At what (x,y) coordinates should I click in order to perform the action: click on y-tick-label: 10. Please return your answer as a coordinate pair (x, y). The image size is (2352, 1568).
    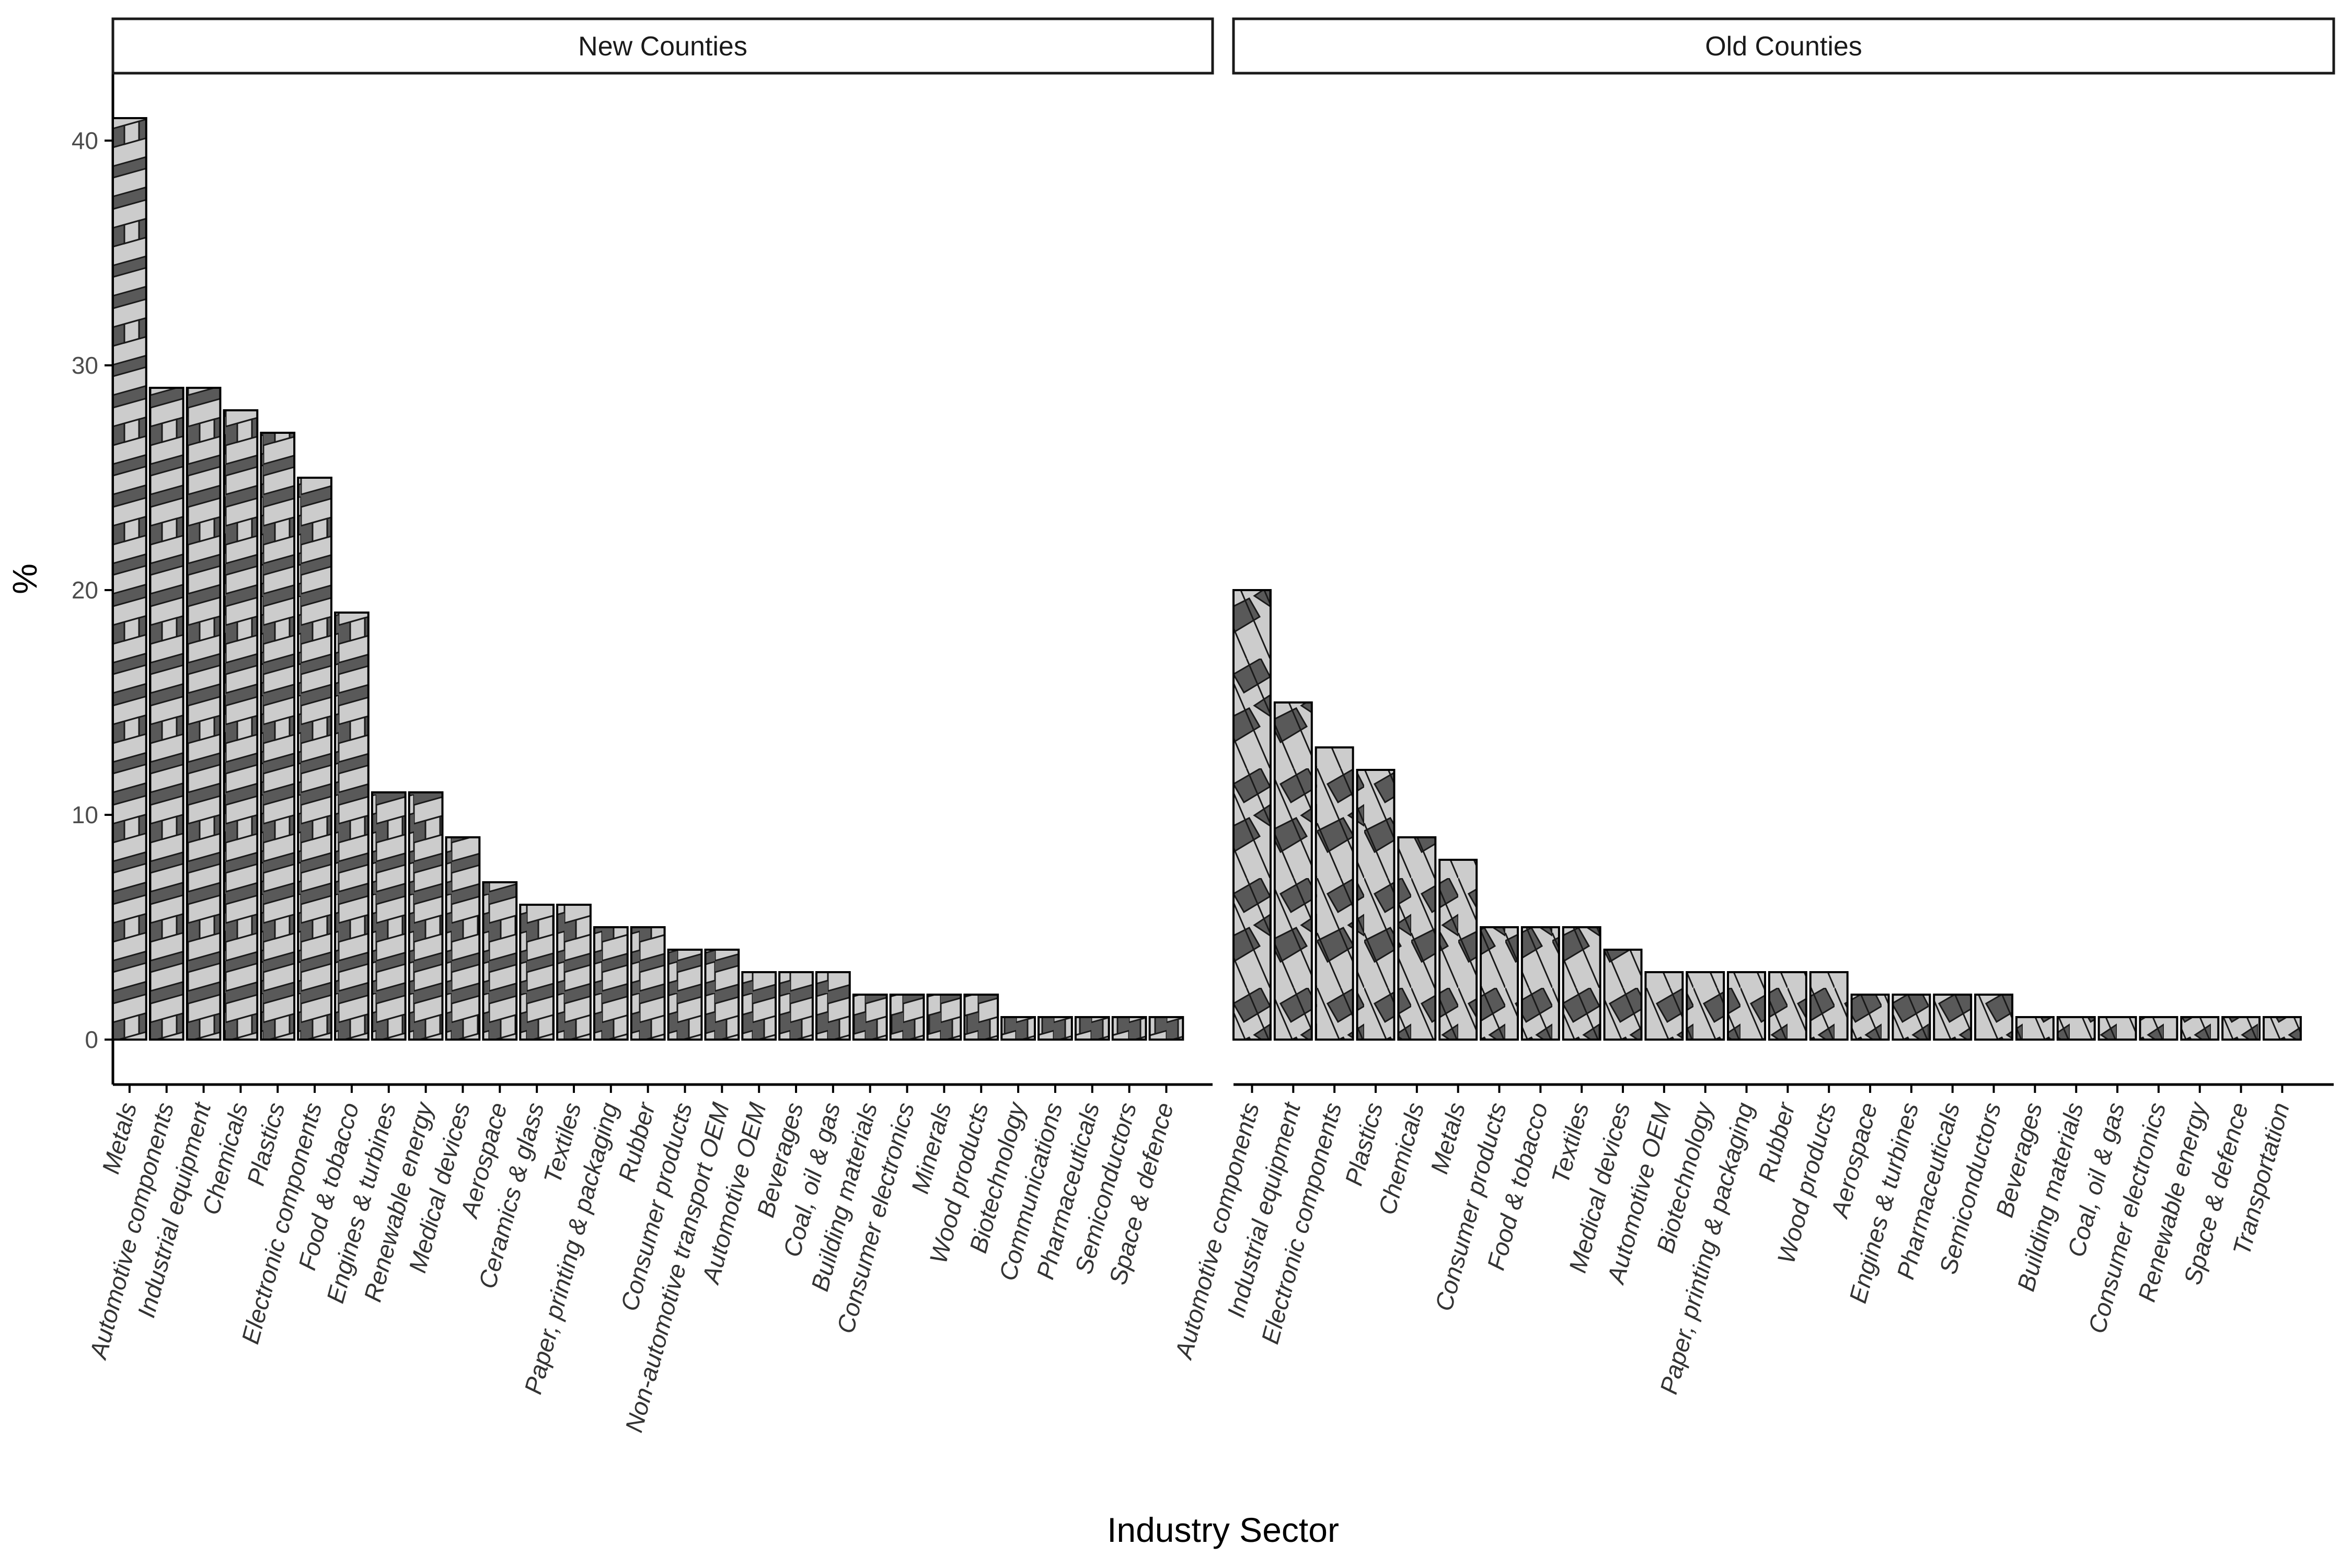
    Looking at the image, I should click on (85, 814).